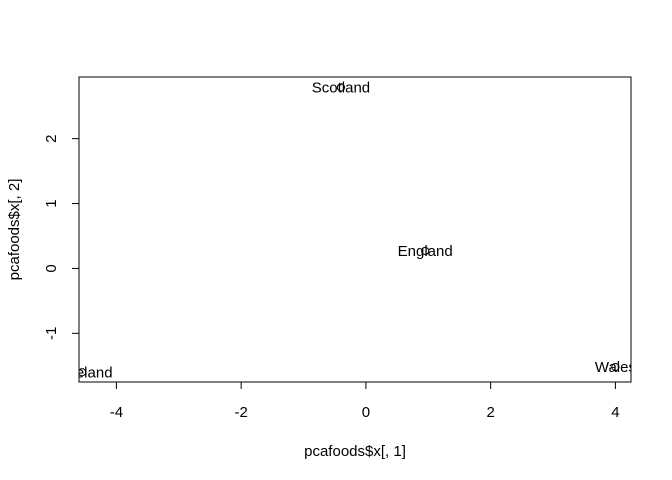 The width and height of the screenshot is (672, 480). What do you see at coordinates (366, 412) in the screenshot?
I see `x-tick-label: 0` at bounding box center [366, 412].